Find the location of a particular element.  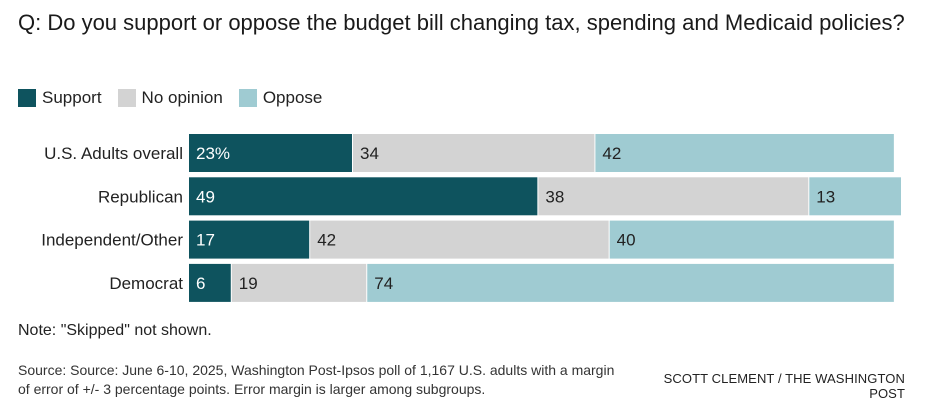

legend-item-oppose: Oppose is located at coordinates (280, 98).